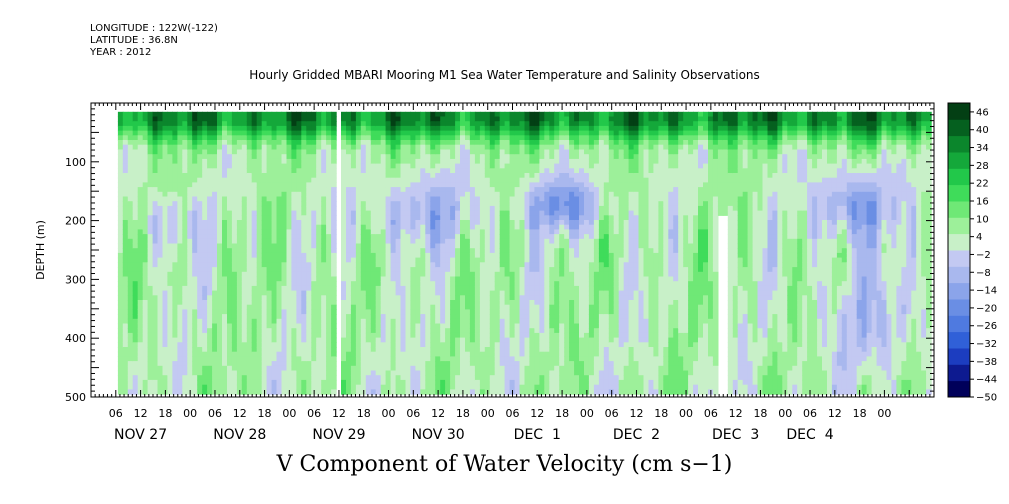 This screenshot has width=1009, height=504. I want to click on colorbar-tick-label: −32, so click(986, 344).